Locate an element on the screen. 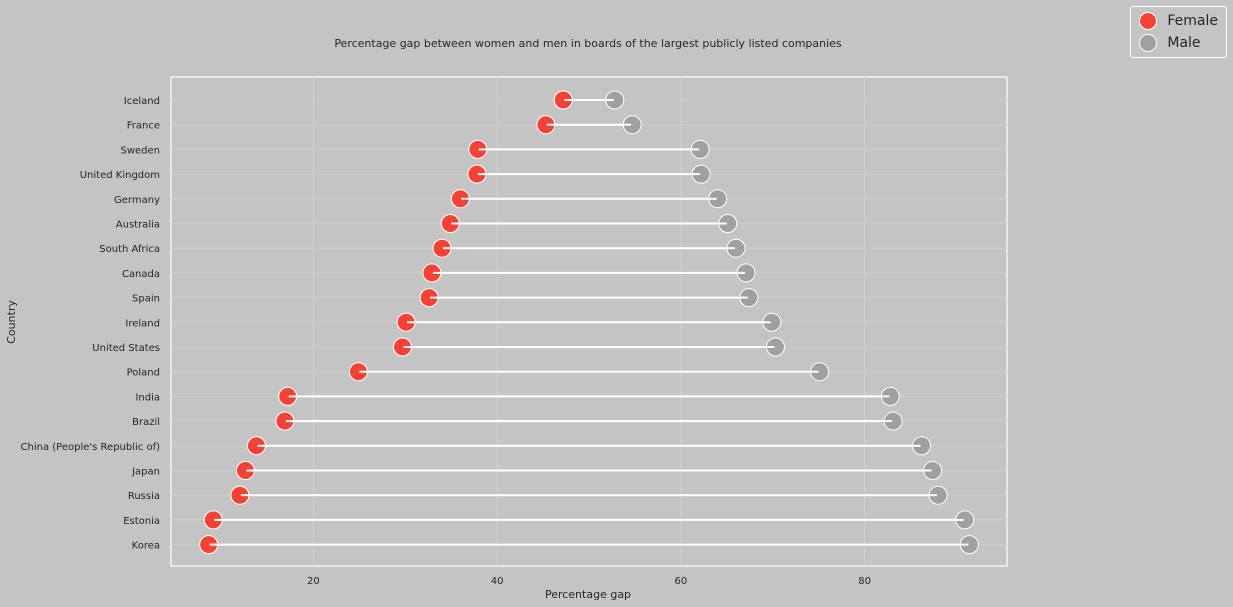  y-tick-label: China (People's Republic of) is located at coordinates (91, 447).